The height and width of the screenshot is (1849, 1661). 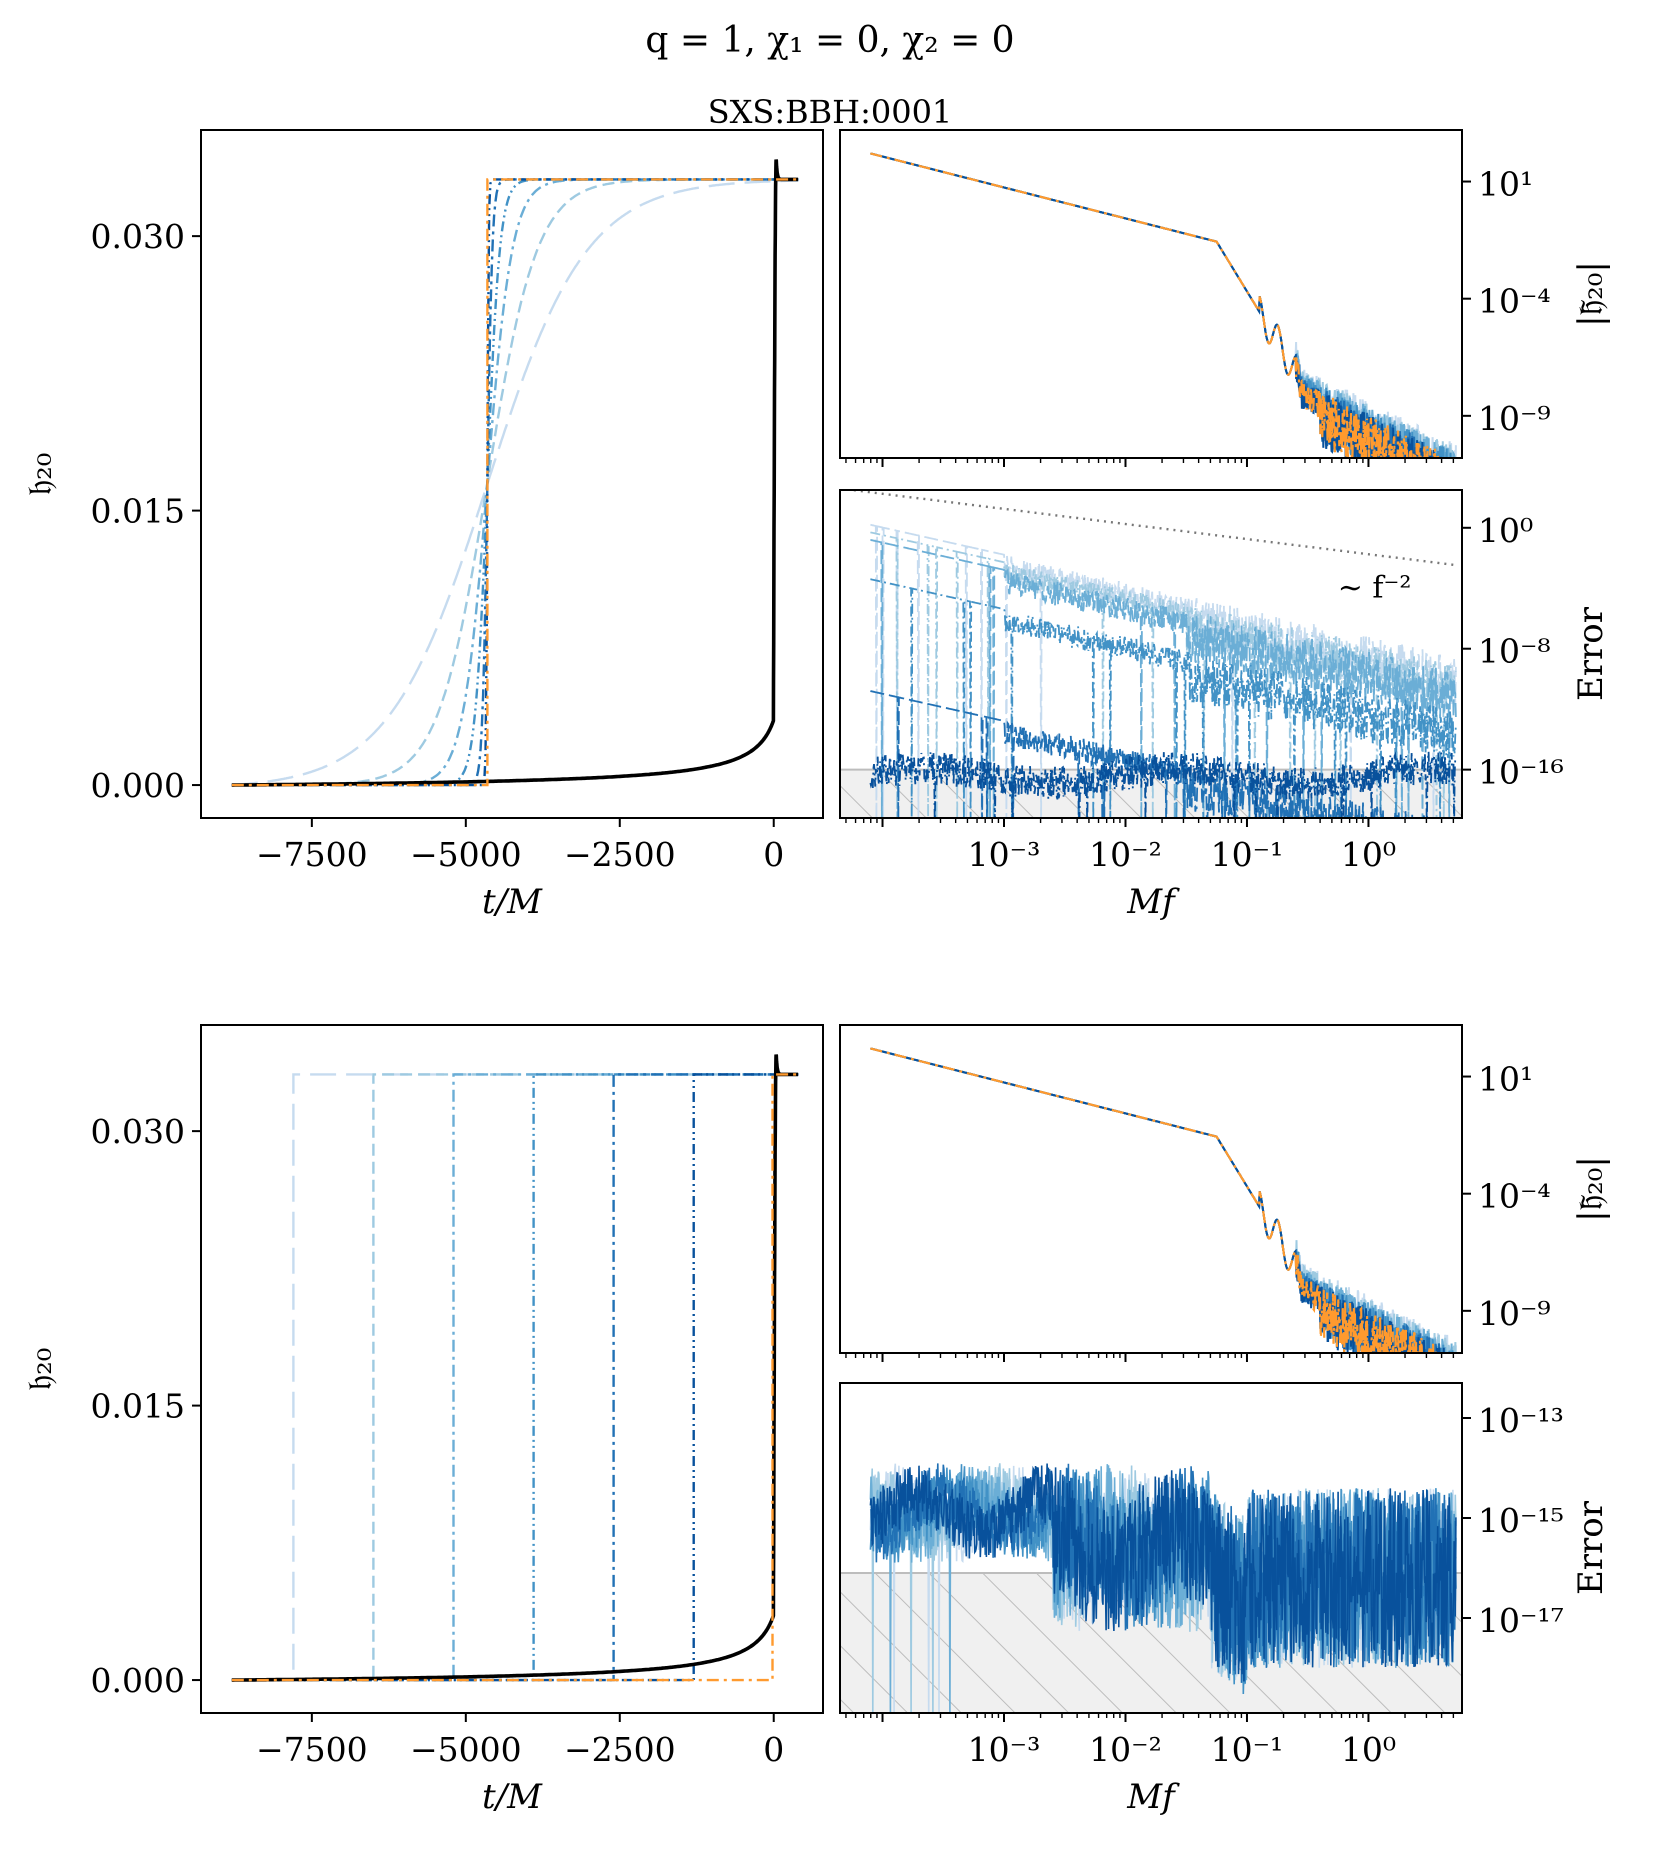 What do you see at coordinates (1521, 1420) in the screenshot?
I see `y-tick-label: 10⁻¹³` at bounding box center [1521, 1420].